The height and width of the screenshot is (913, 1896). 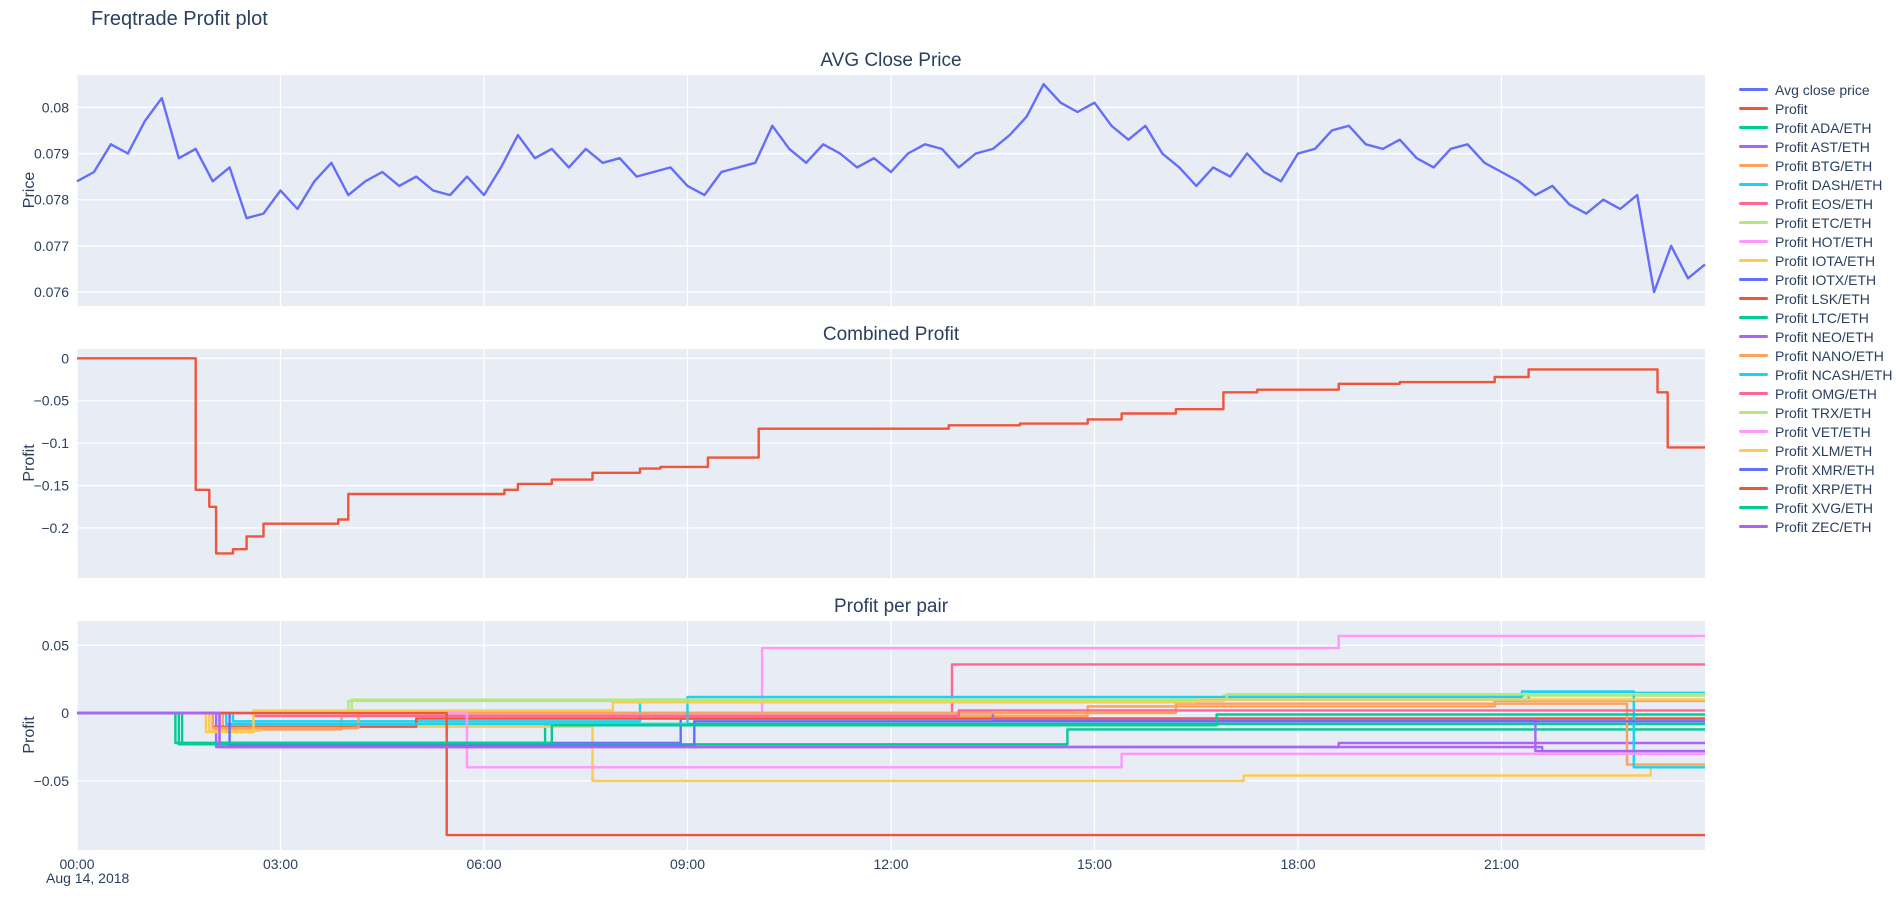 I want to click on y-tick-label: −0.2, so click(x=55, y=528).